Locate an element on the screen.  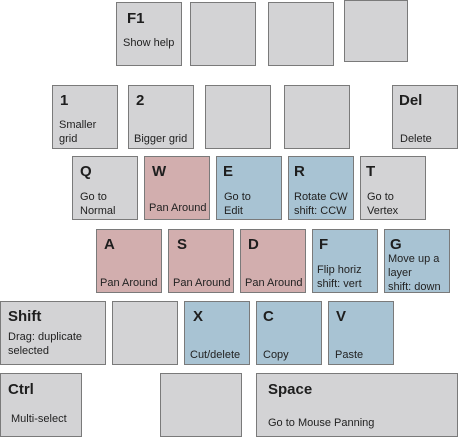
key-ctrl: Ctrl Multi-select is located at coordinates (41, 405).